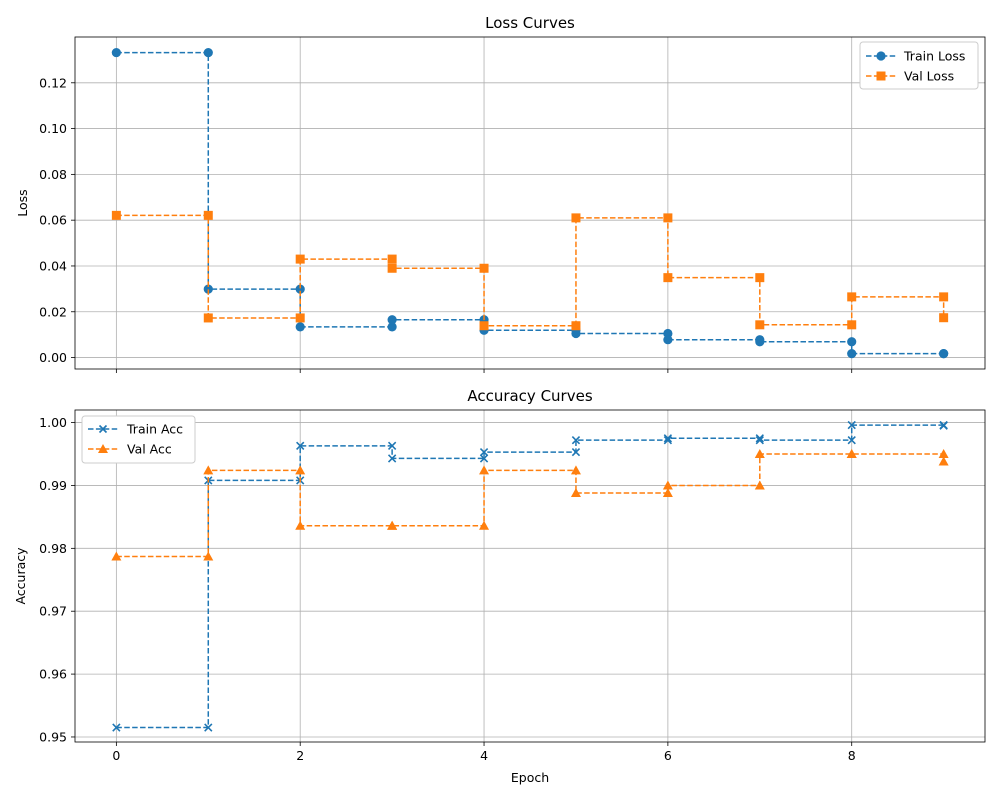 This screenshot has width=1000, height=800. I want to click on loss-y-tick-label: 0.06, so click(53, 220).